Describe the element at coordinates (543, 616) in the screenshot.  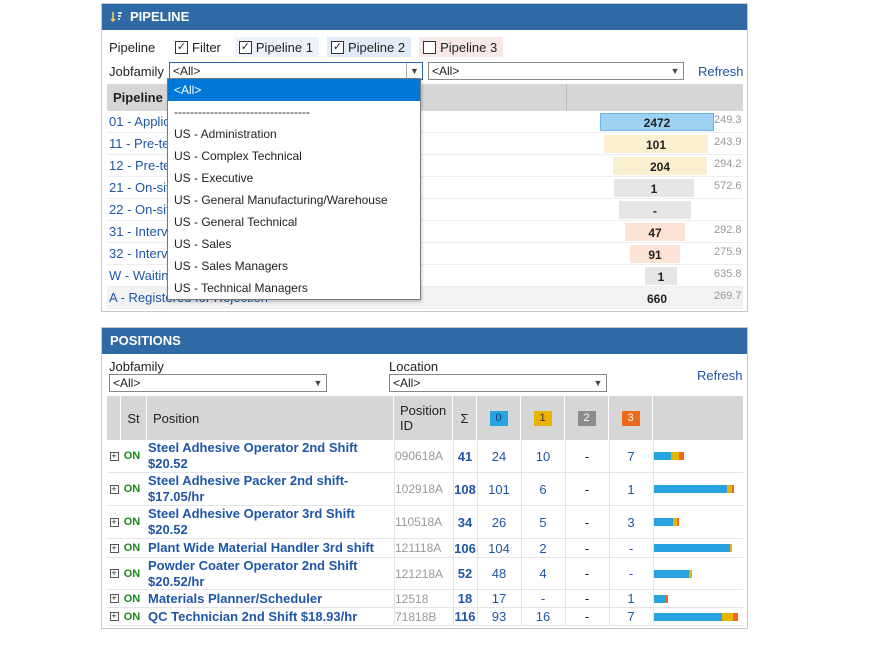
I see `stage-1-count: 16` at that location.